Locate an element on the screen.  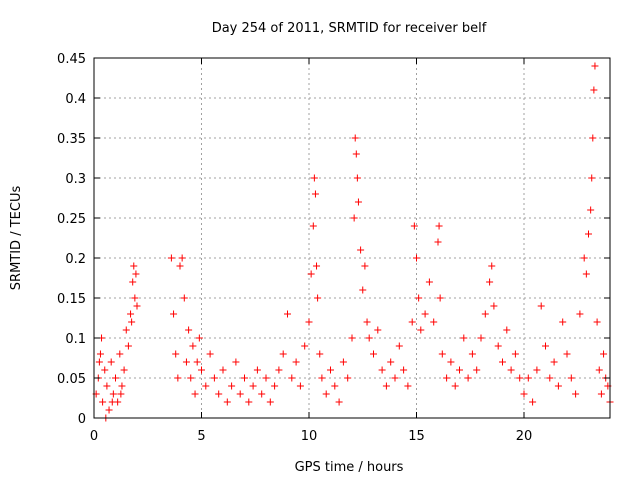
x-tick-labels: 0 5 10 15 20 is located at coordinates (311, 436).